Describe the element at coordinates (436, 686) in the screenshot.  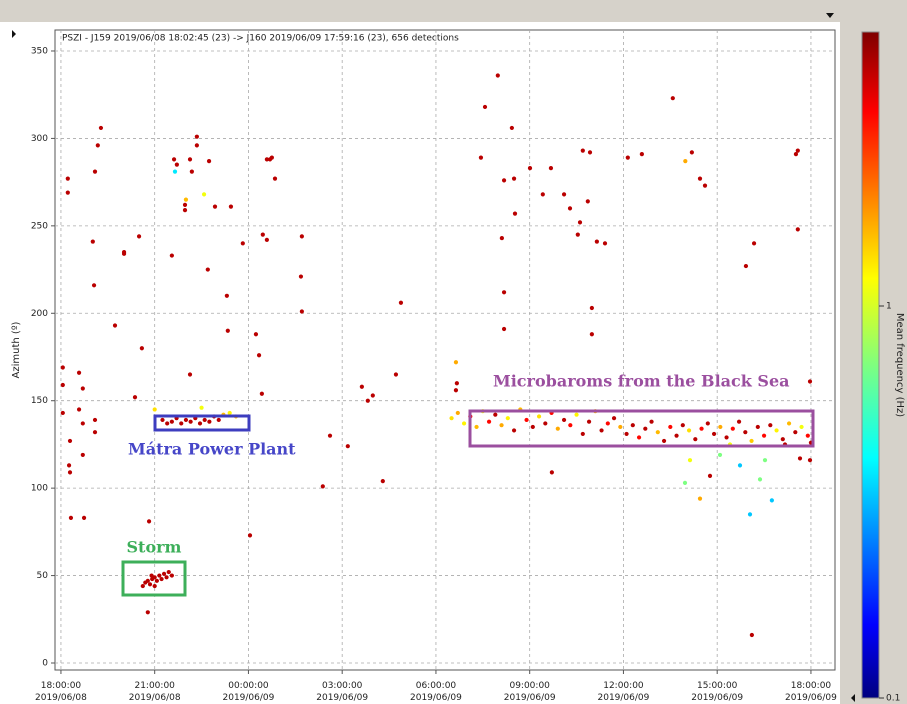
I see `x-tick-label-line: 06:00:00` at that location.